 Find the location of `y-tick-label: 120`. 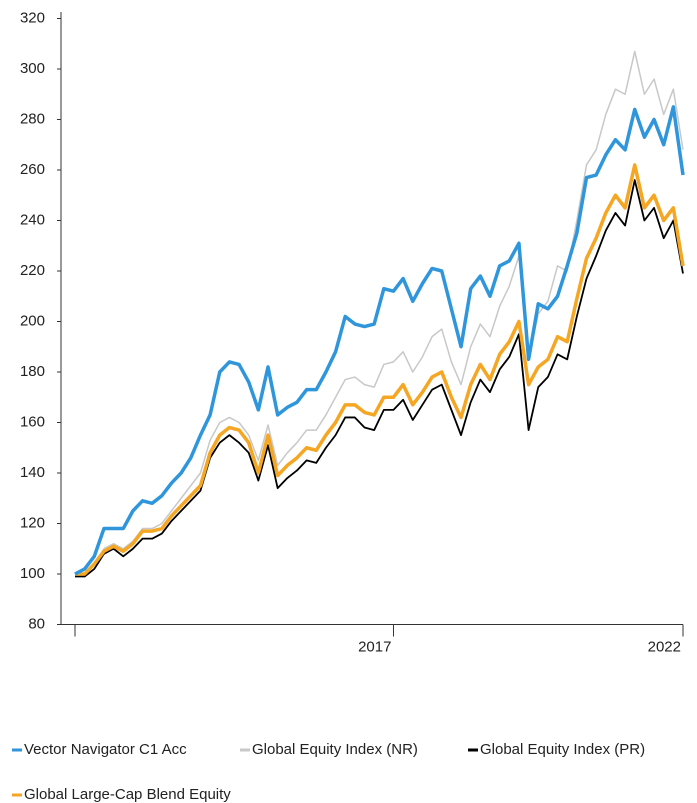

y-tick-label: 120 is located at coordinates (32, 522).